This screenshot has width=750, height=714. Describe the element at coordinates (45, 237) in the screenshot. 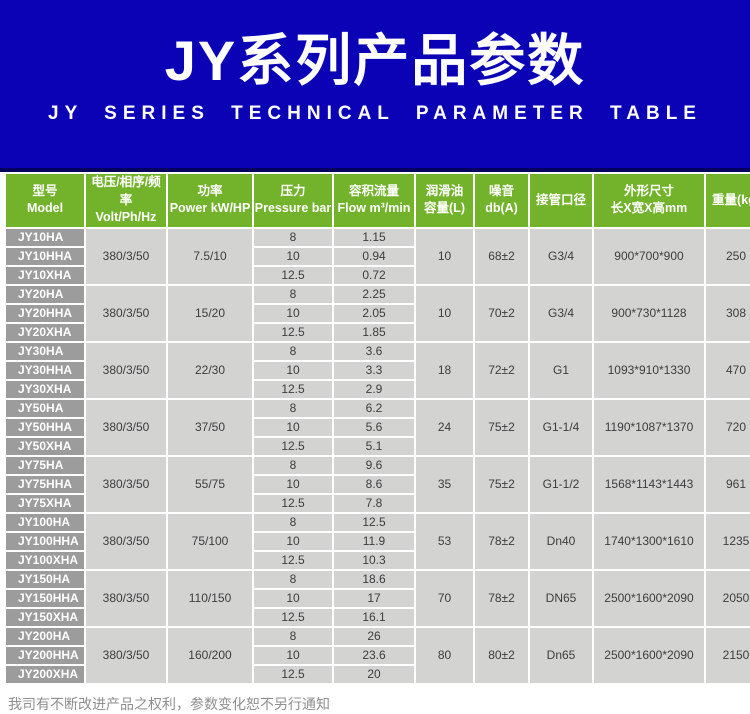

I see `model-cell: JY10HA` at that location.